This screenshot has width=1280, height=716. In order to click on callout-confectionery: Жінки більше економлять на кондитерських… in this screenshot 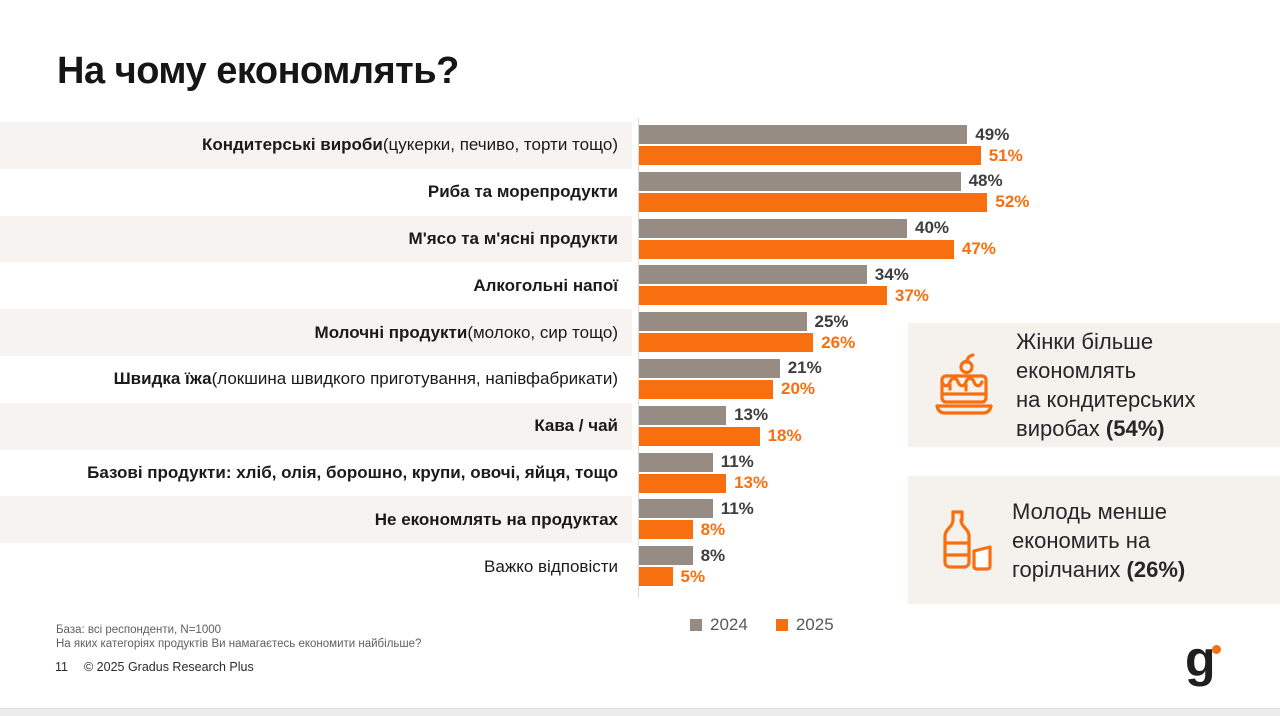, I will do `click(1094, 385)`.